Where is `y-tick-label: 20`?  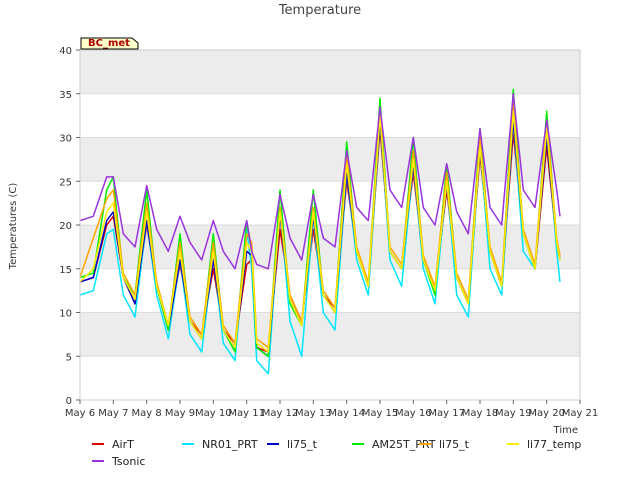
y-tick-label: 20 is located at coordinates (65, 226).